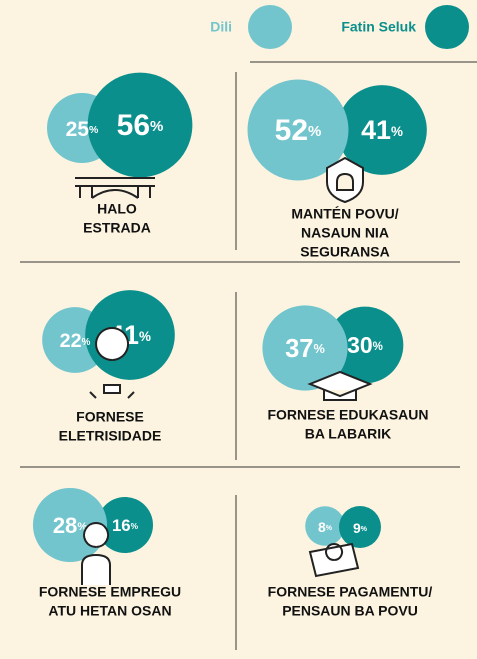  Describe the element at coordinates (65, 525) in the screenshot. I see `value: 28` at that location.